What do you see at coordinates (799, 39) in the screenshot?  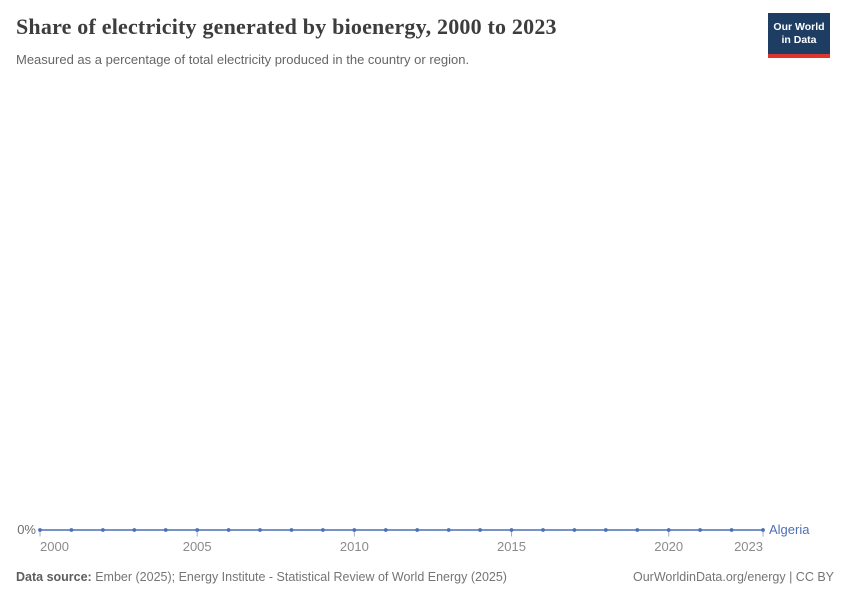 I see `owid-logo-line2: in Data` at bounding box center [799, 39].